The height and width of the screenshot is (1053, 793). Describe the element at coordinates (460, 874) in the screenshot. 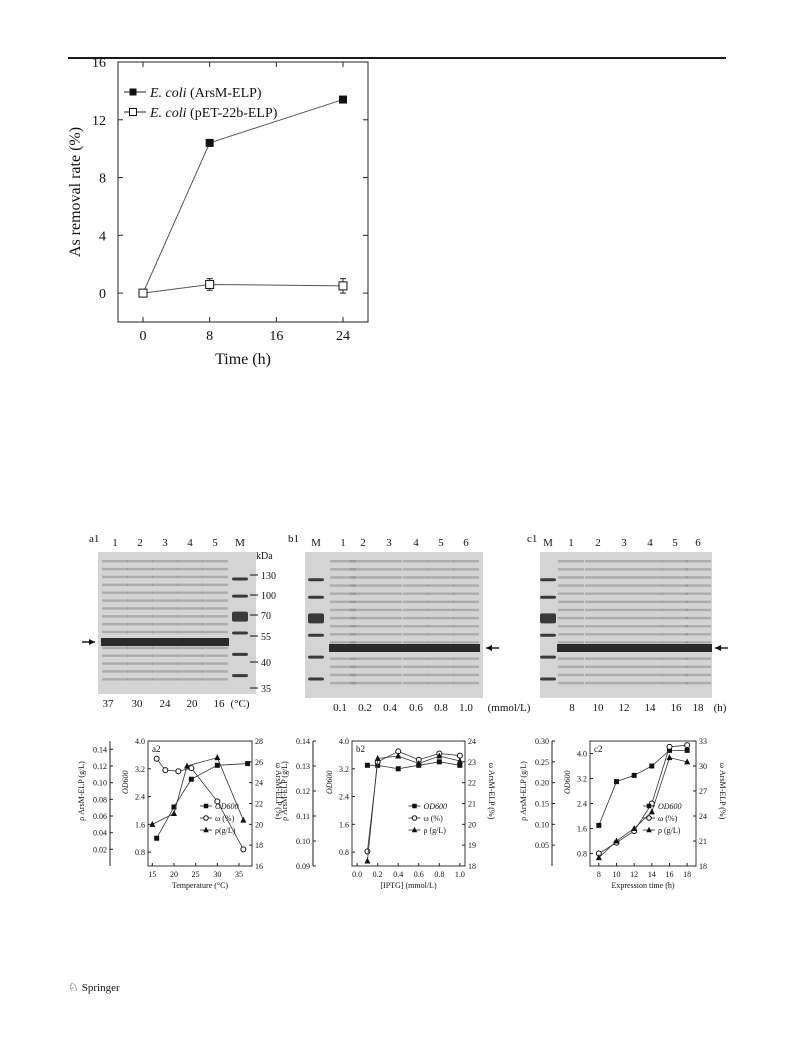

I see `b2-x-tick-label: 1.0` at that location.